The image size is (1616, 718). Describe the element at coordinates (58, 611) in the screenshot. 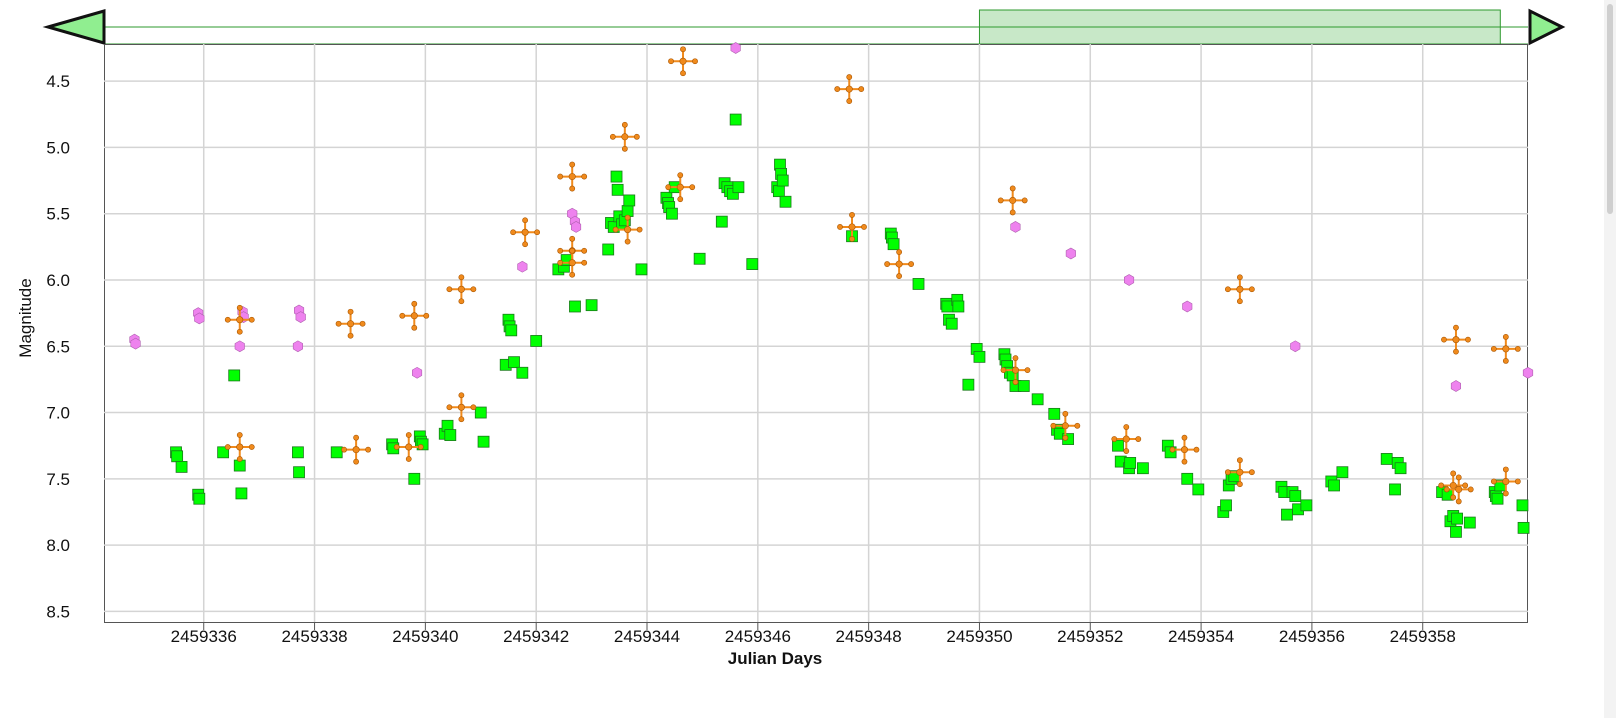

I see `y-tick-label: 8.5` at that location.